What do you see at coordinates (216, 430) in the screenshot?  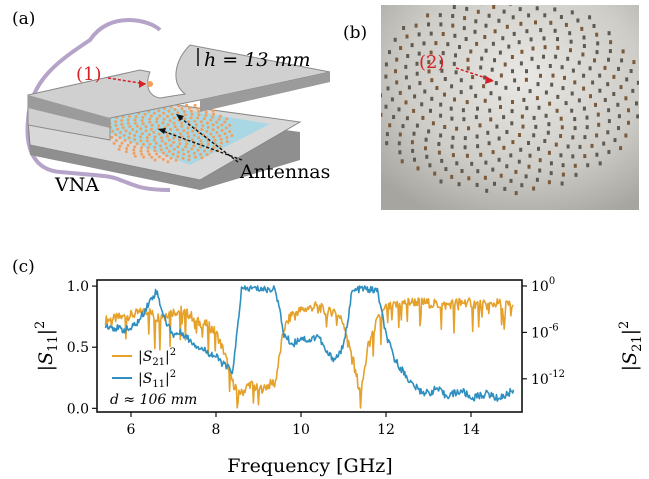 I see `x-tick-label: 8` at bounding box center [216, 430].